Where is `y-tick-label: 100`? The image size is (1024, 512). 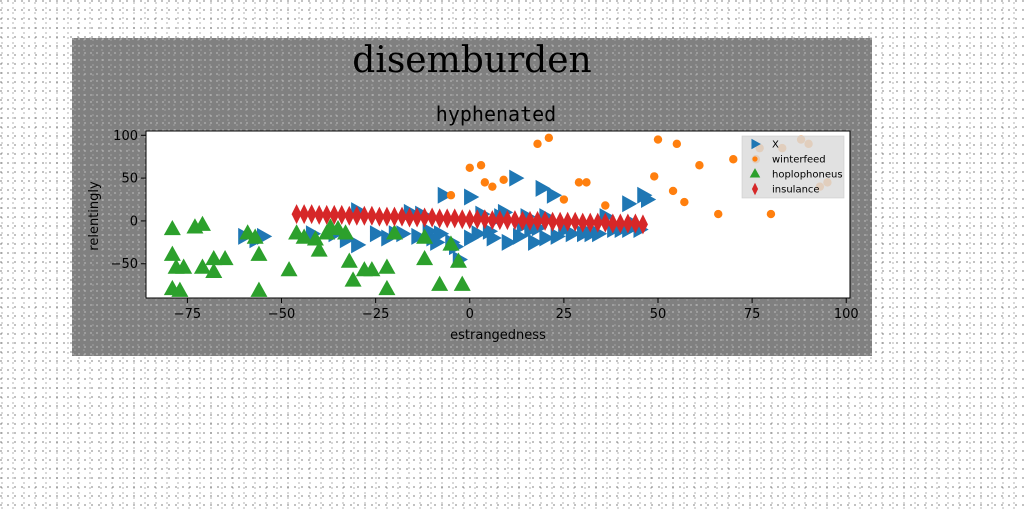
y-tick-label: 100 is located at coordinates (125, 136).